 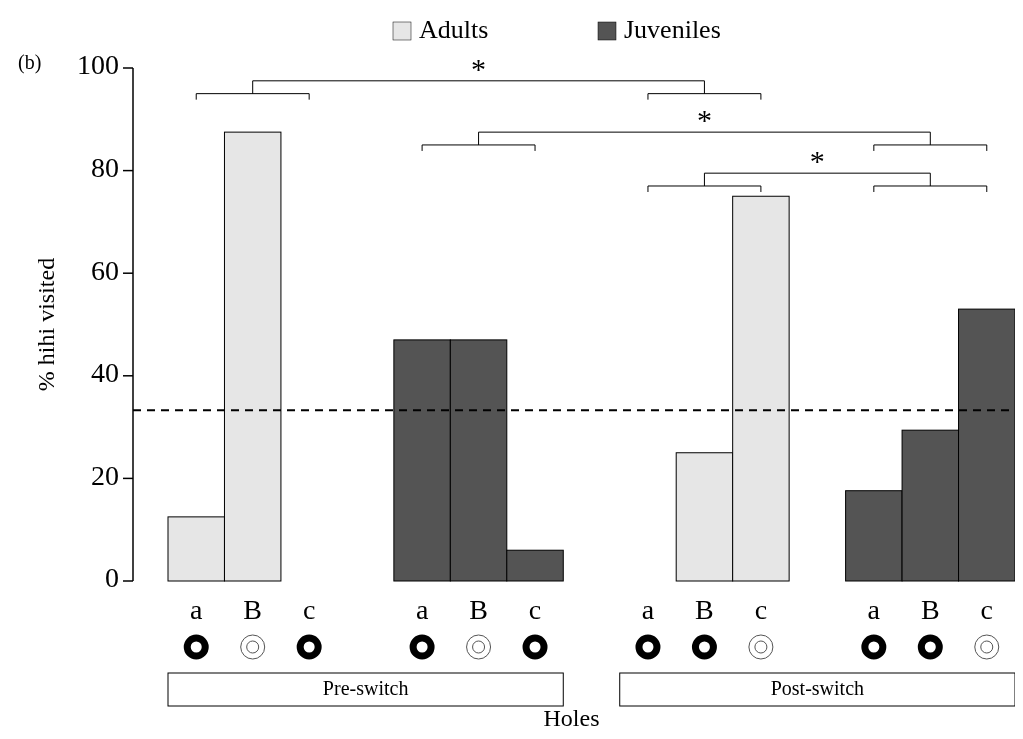 I want to click on y-tick-label: 0, so click(x=112, y=578).